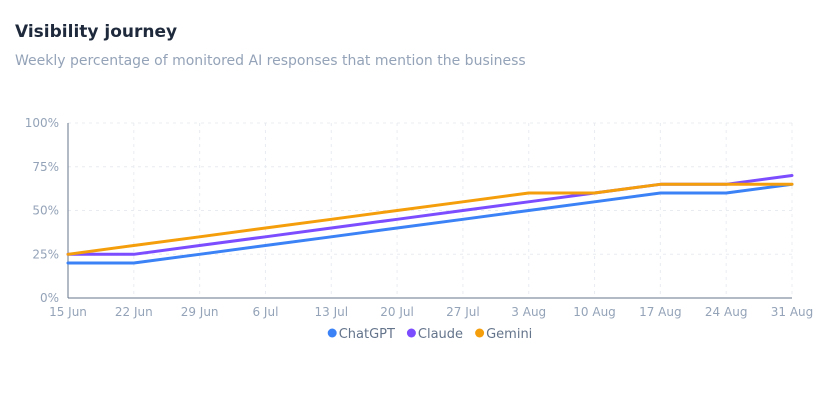 Image resolution: width=821 pixels, height=409 pixels. What do you see at coordinates (463, 312) in the screenshot?
I see `x-tick-label: 27 Jul` at bounding box center [463, 312].